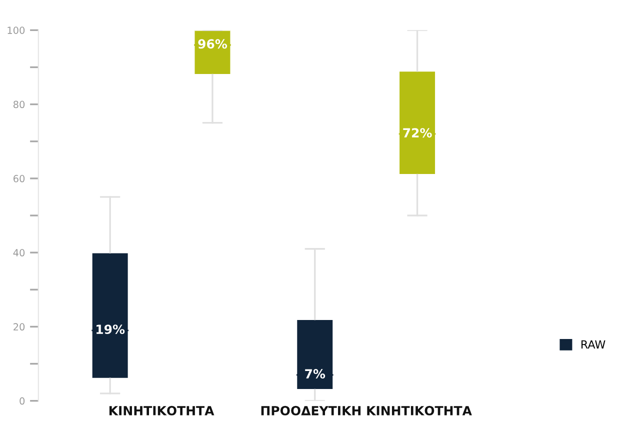 The image size is (640, 431). I want to click on y-tick-label: 0, so click(22, 401).